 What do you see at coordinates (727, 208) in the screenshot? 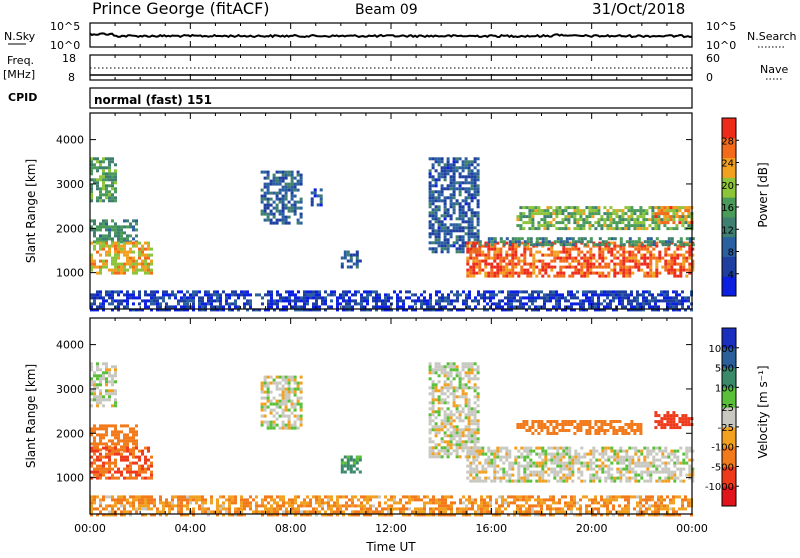
I see `colorbar-tick-label: 16` at bounding box center [727, 208].